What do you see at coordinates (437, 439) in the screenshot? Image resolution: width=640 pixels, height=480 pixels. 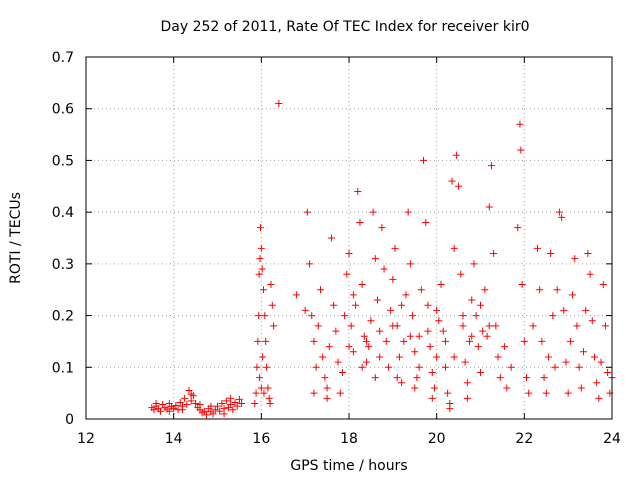 I see `x-tick-label: 20` at bounding box center [437, 439].